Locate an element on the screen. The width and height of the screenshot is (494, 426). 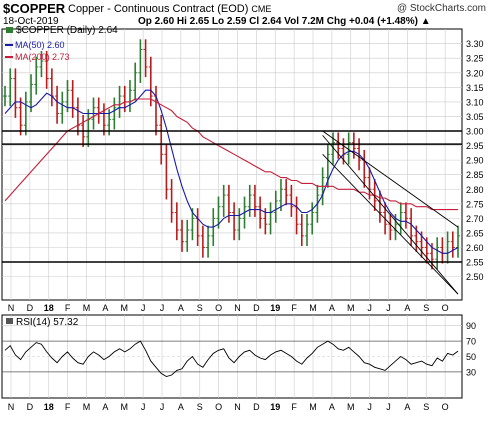
legend-ma200-label: MA(200) 2.73 is located at coordinates (42, 57).